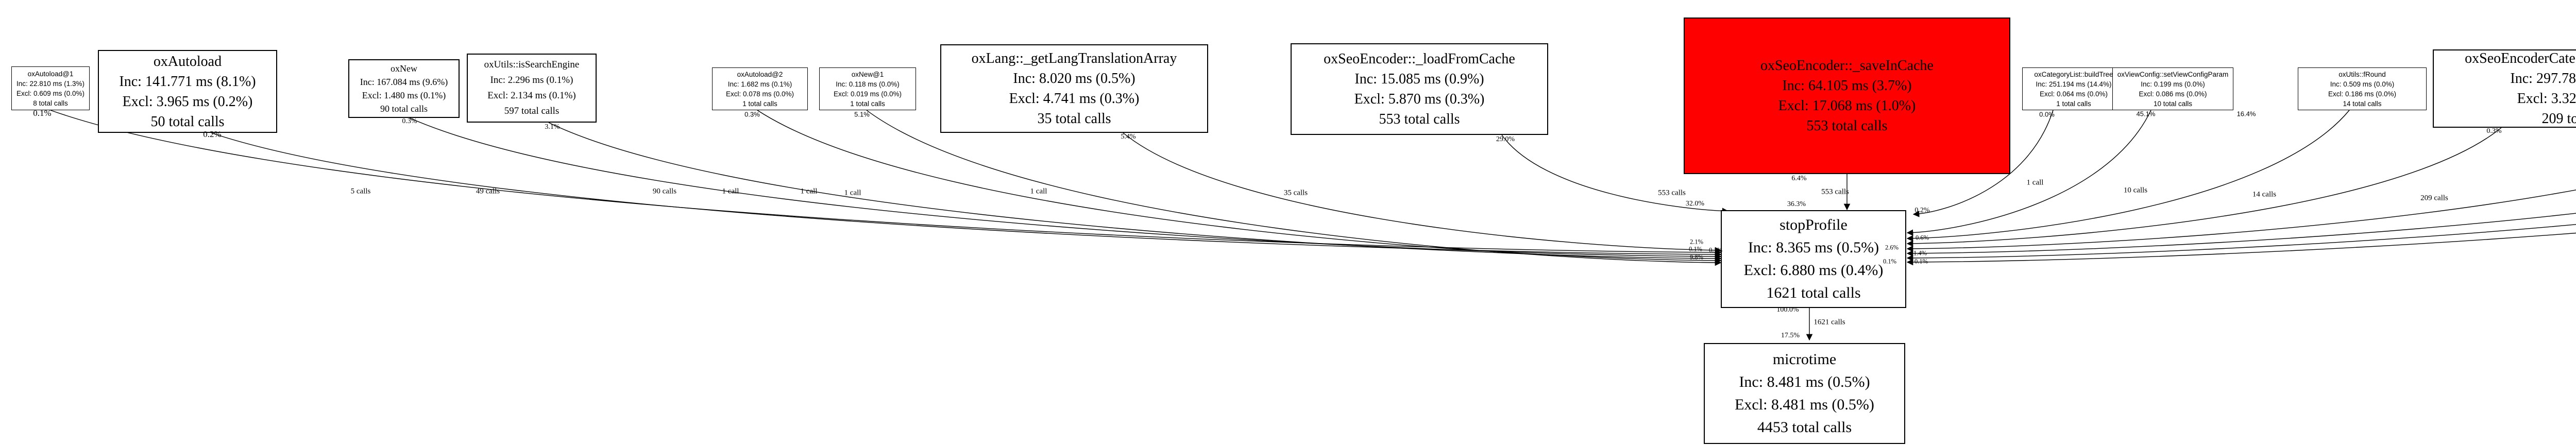  Describe the element at coordinates (1074, 99) in the screenshot. I see `node-metric: Excl: 4.741 ms (0.3%)` at that location.